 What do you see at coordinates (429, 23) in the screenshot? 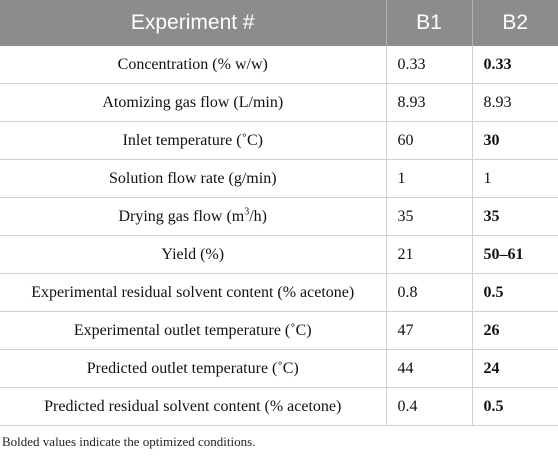
I see `header-b1: B1` at bounding box center [429, 23].